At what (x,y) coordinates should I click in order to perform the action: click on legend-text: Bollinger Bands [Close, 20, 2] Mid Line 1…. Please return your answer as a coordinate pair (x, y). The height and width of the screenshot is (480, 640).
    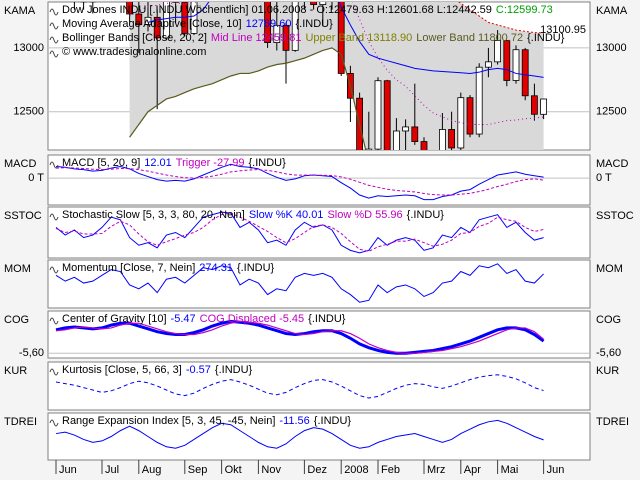
    Looking at the image, I should click on (313, 38).